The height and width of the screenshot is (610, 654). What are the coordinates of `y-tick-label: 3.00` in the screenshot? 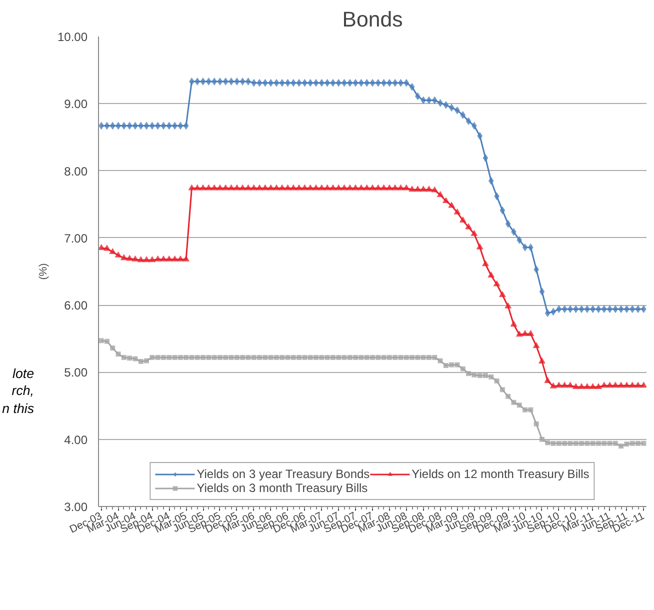 It's located at (76, 507).